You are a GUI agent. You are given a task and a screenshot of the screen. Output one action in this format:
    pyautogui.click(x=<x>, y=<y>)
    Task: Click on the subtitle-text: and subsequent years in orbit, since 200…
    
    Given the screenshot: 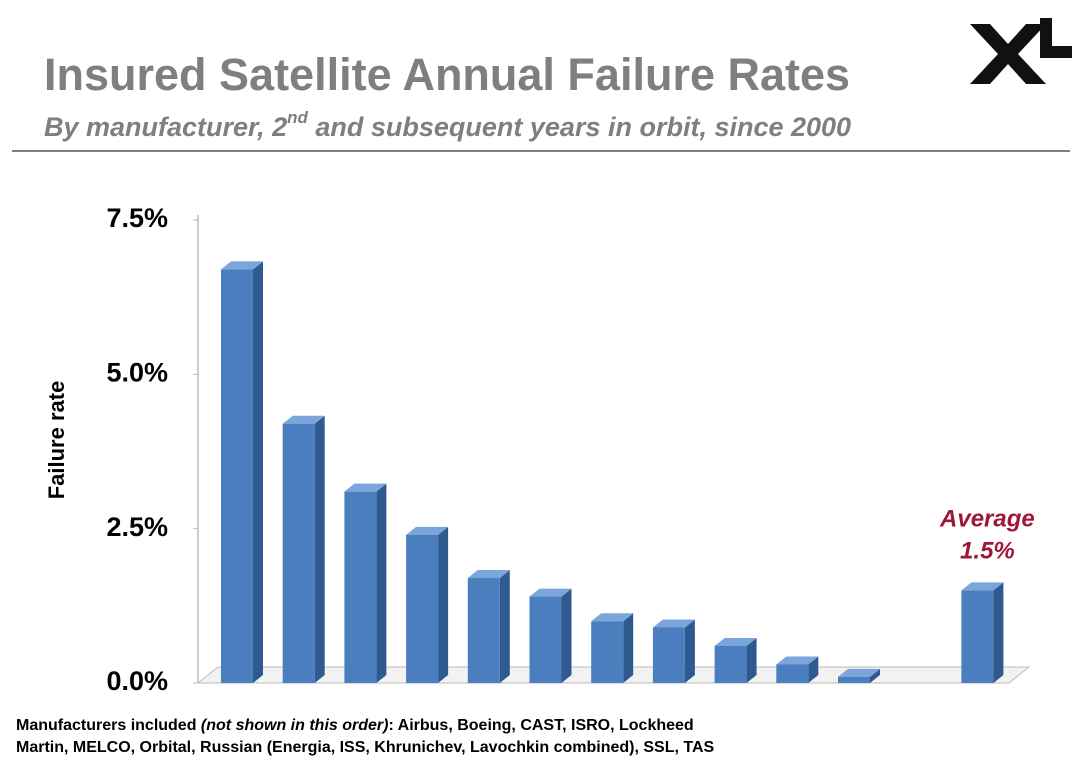 What is the action you would take?
    pyautogui.click(x=579, y=127)
    